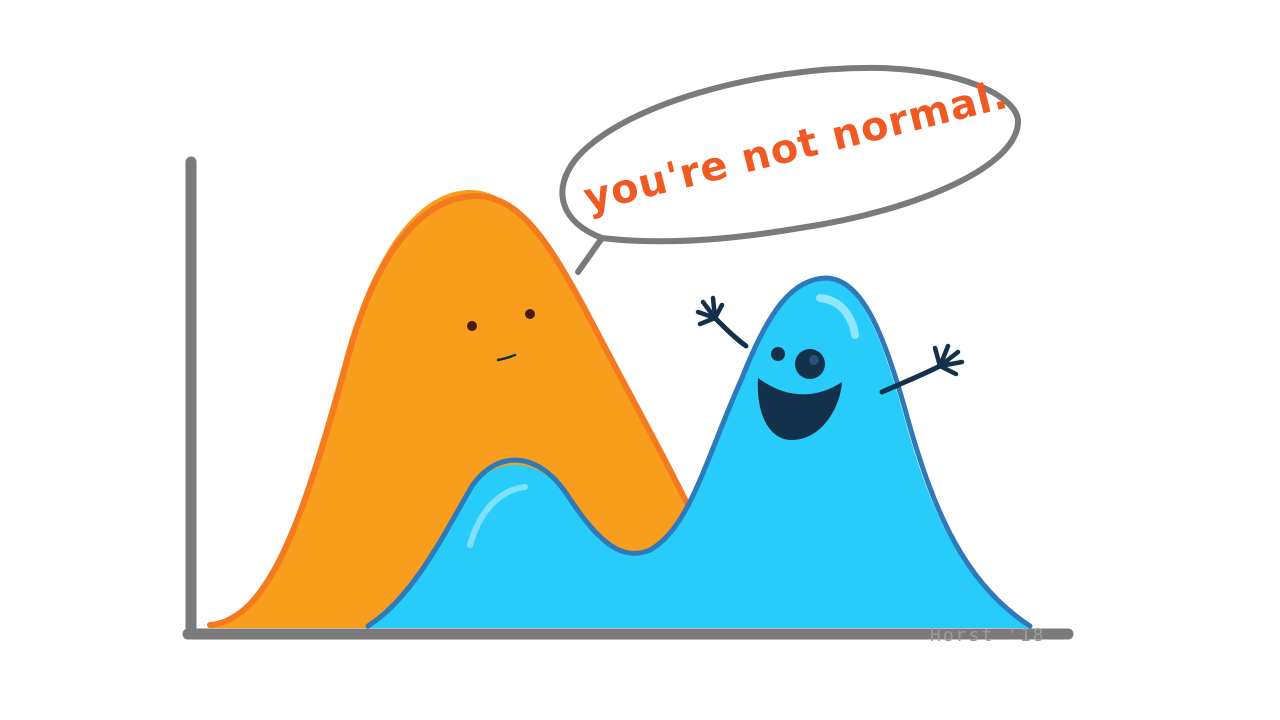 The height and width of the screenshot is (720, 1280). What do you see at coordinates (796, 147) in the screenshot?
I see `speech-bubble-text: you're not normal.` at bounding box center [796, 147].